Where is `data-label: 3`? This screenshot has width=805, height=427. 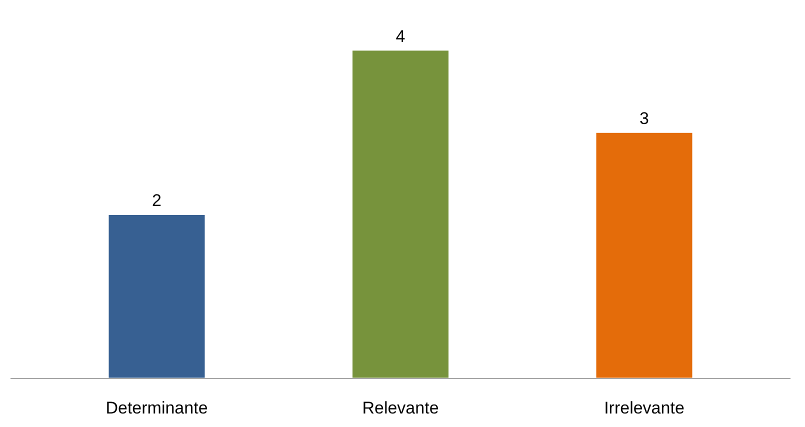
data-label: 3 is located at coordinates (644, 118).